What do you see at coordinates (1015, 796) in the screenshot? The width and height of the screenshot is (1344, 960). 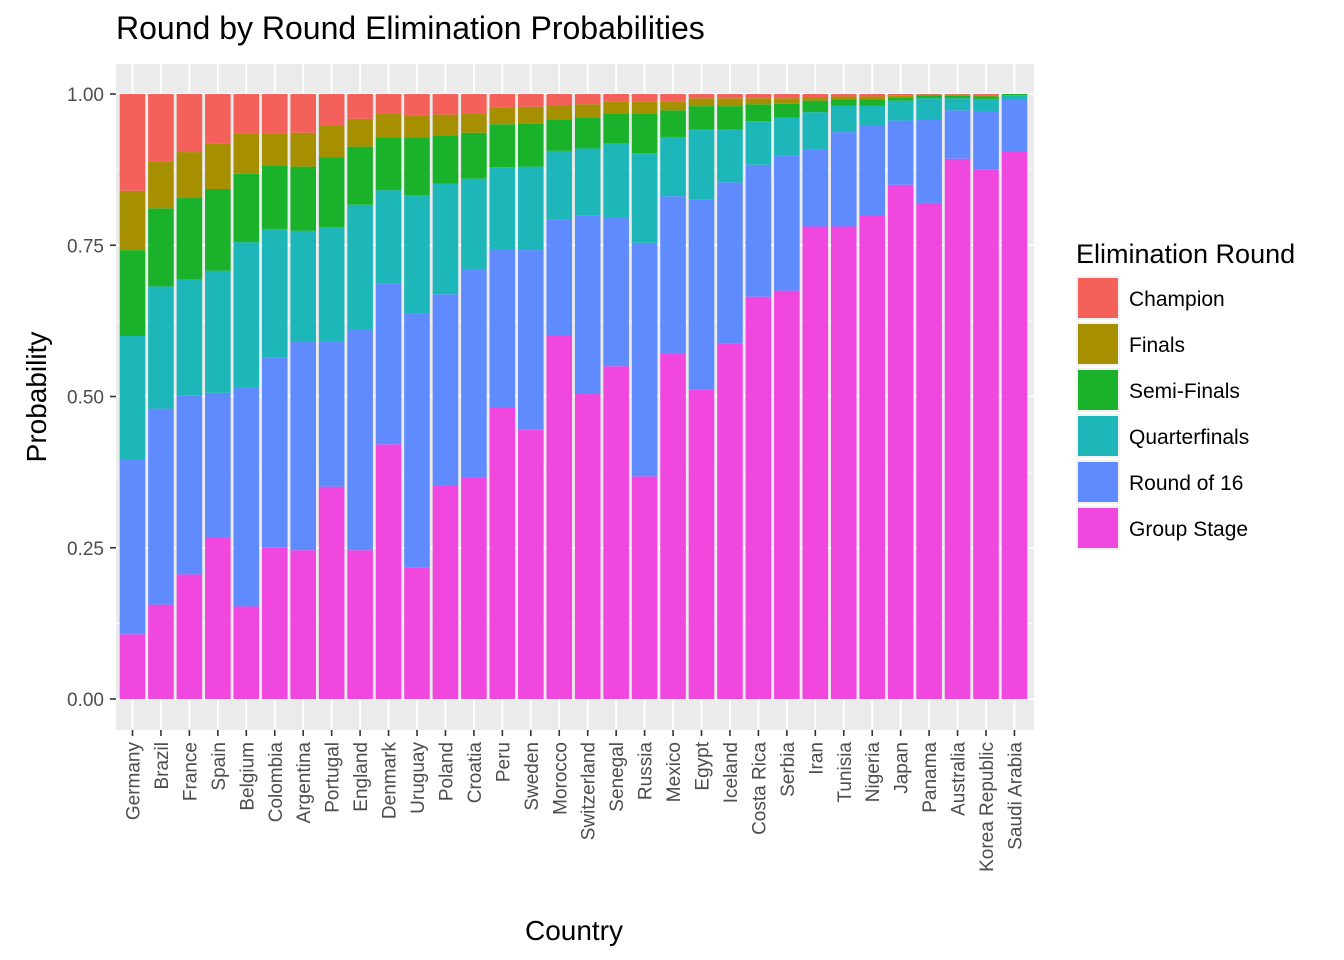 I see `x-tick-label: Saudi Arabia` at bounding box center [1015, 796].